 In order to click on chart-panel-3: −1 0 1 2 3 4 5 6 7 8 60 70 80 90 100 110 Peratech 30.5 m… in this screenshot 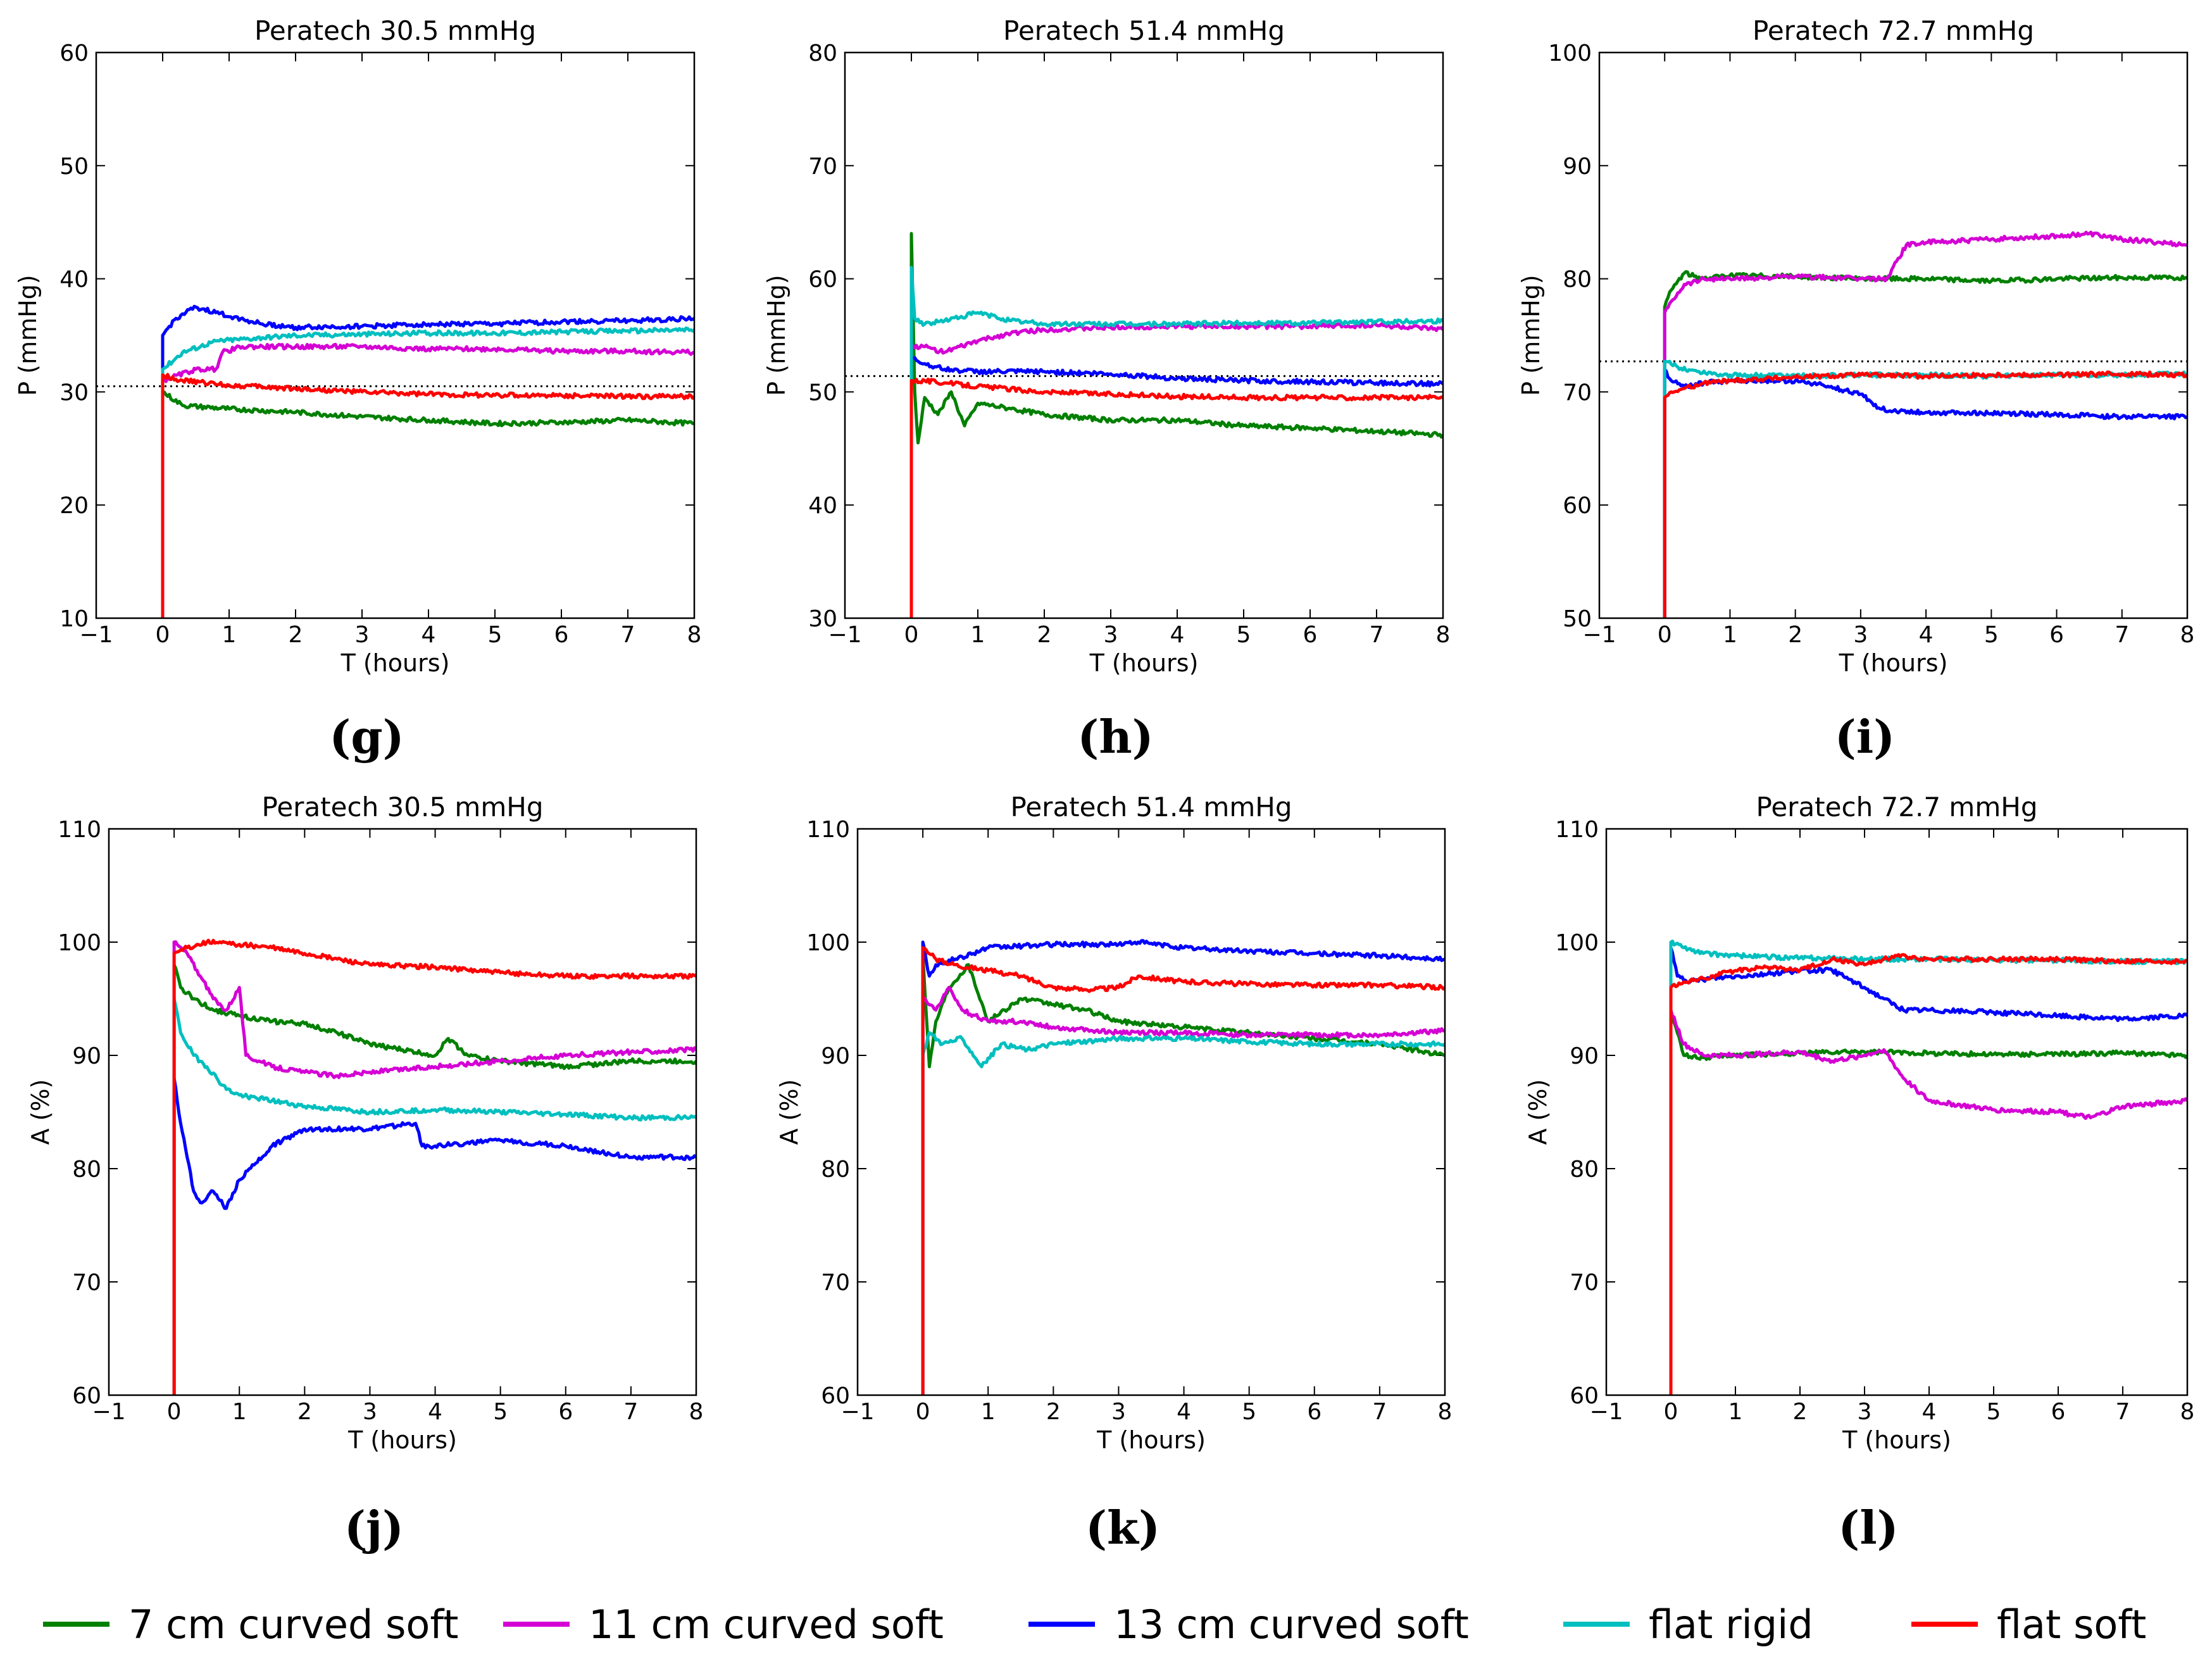, I will do `click(365, 1173)`.